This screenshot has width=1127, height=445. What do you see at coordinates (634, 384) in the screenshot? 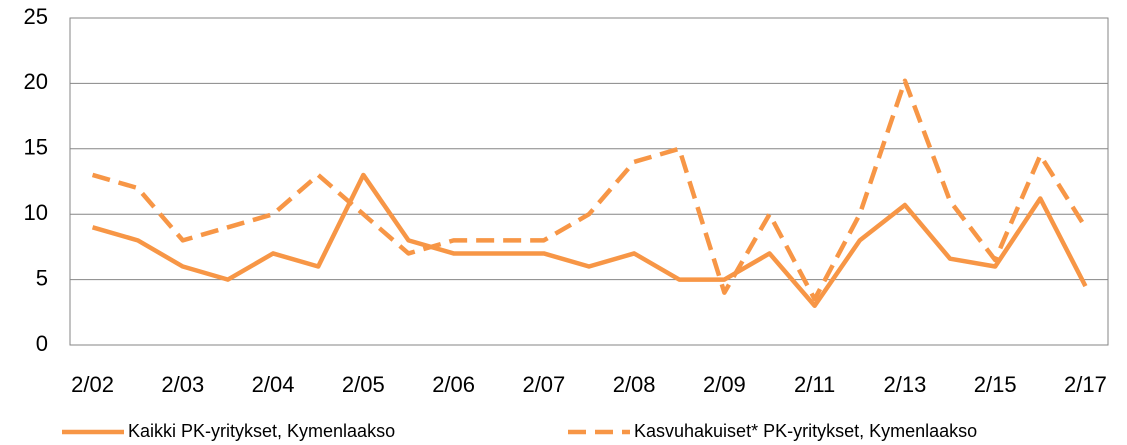
I see `x-tick-label: 2/08` at bounding box center [634, 384].